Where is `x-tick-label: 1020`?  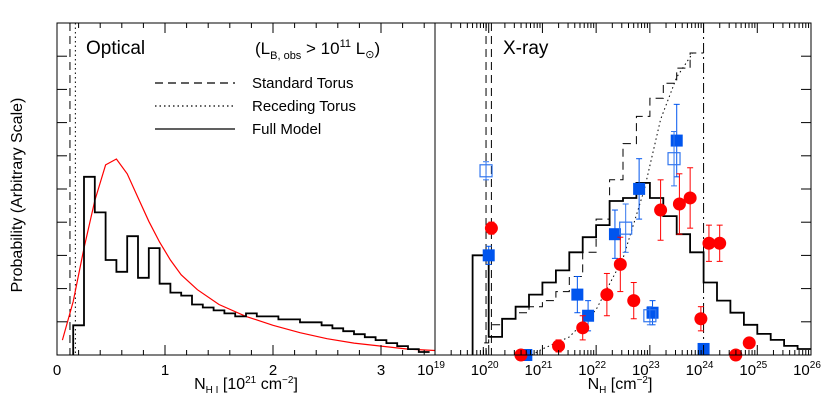
x-tick-label: 1020 is located at coordinates (485, 369).